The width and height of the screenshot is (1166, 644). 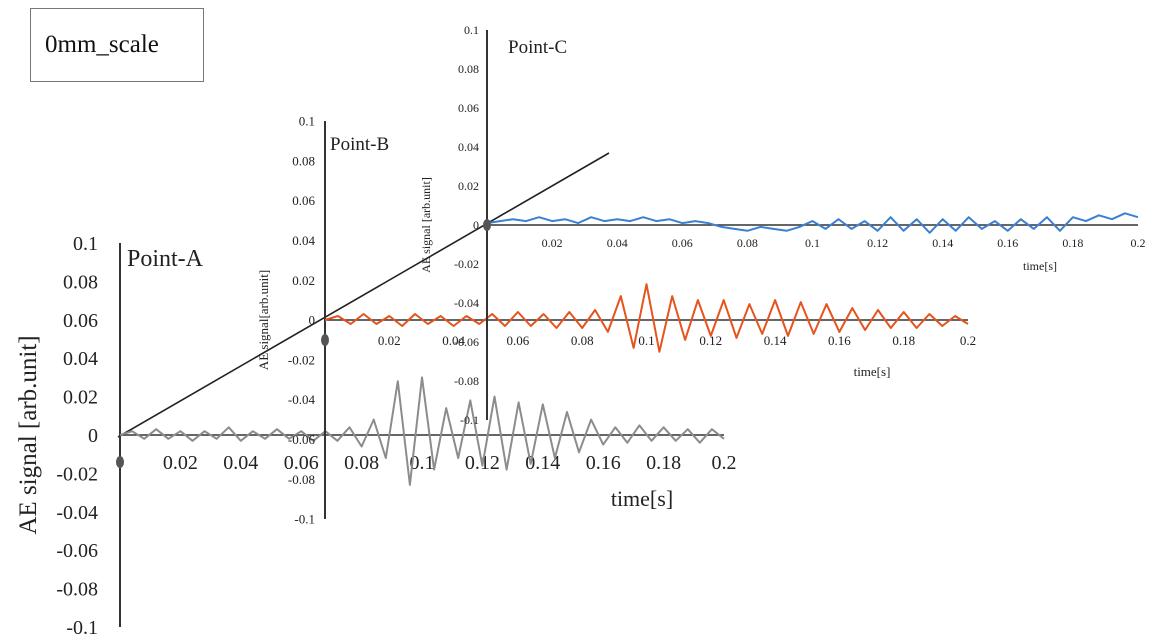 I want to click on scale-label-text: 0mm_scale, so click(x=102, y=44).